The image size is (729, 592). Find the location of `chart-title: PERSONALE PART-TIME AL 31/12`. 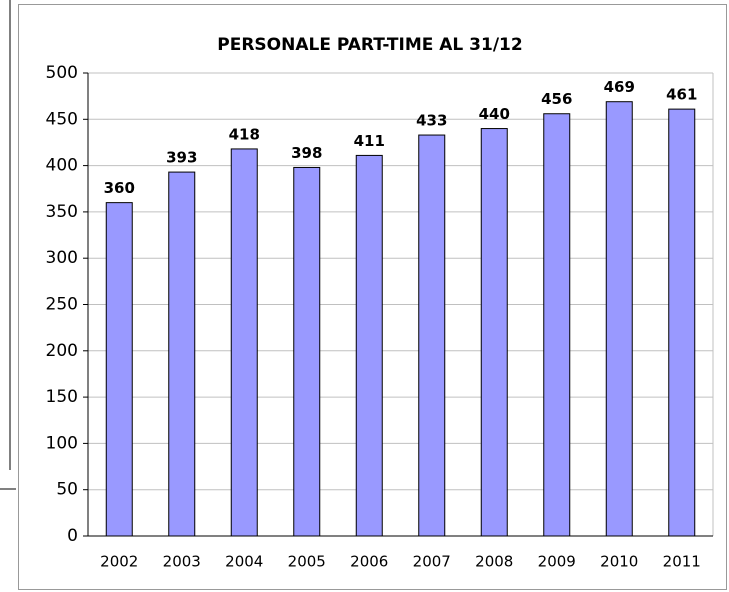

chart-title: PERSONALE PART-TIME AL 31/12 is located at coordinates (369, 45).